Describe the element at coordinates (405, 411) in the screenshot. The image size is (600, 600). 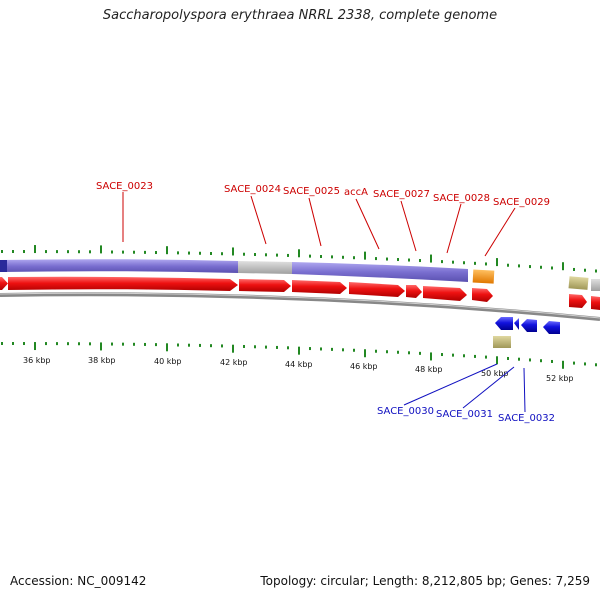
I see `gene-label: SACE_0030` at that location.